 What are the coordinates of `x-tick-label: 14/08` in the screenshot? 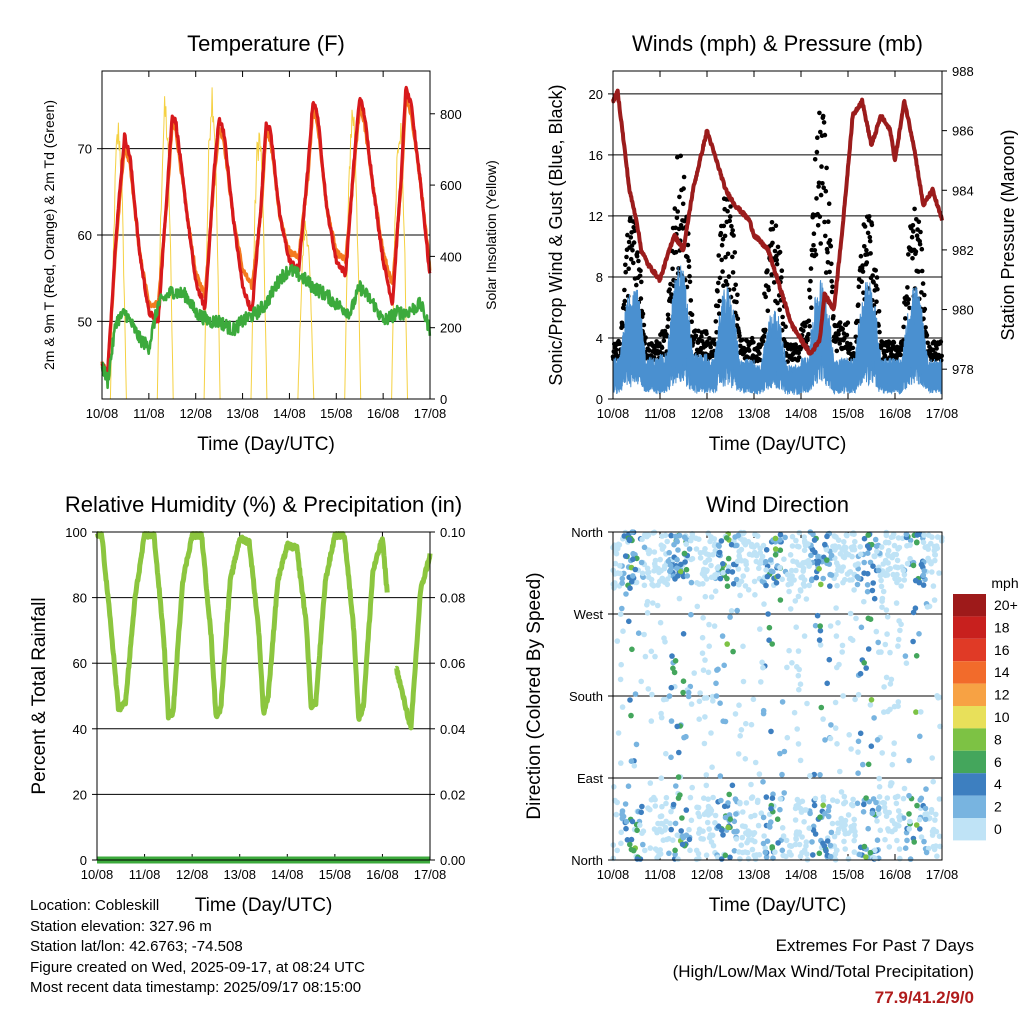 It's located at (801, 874).